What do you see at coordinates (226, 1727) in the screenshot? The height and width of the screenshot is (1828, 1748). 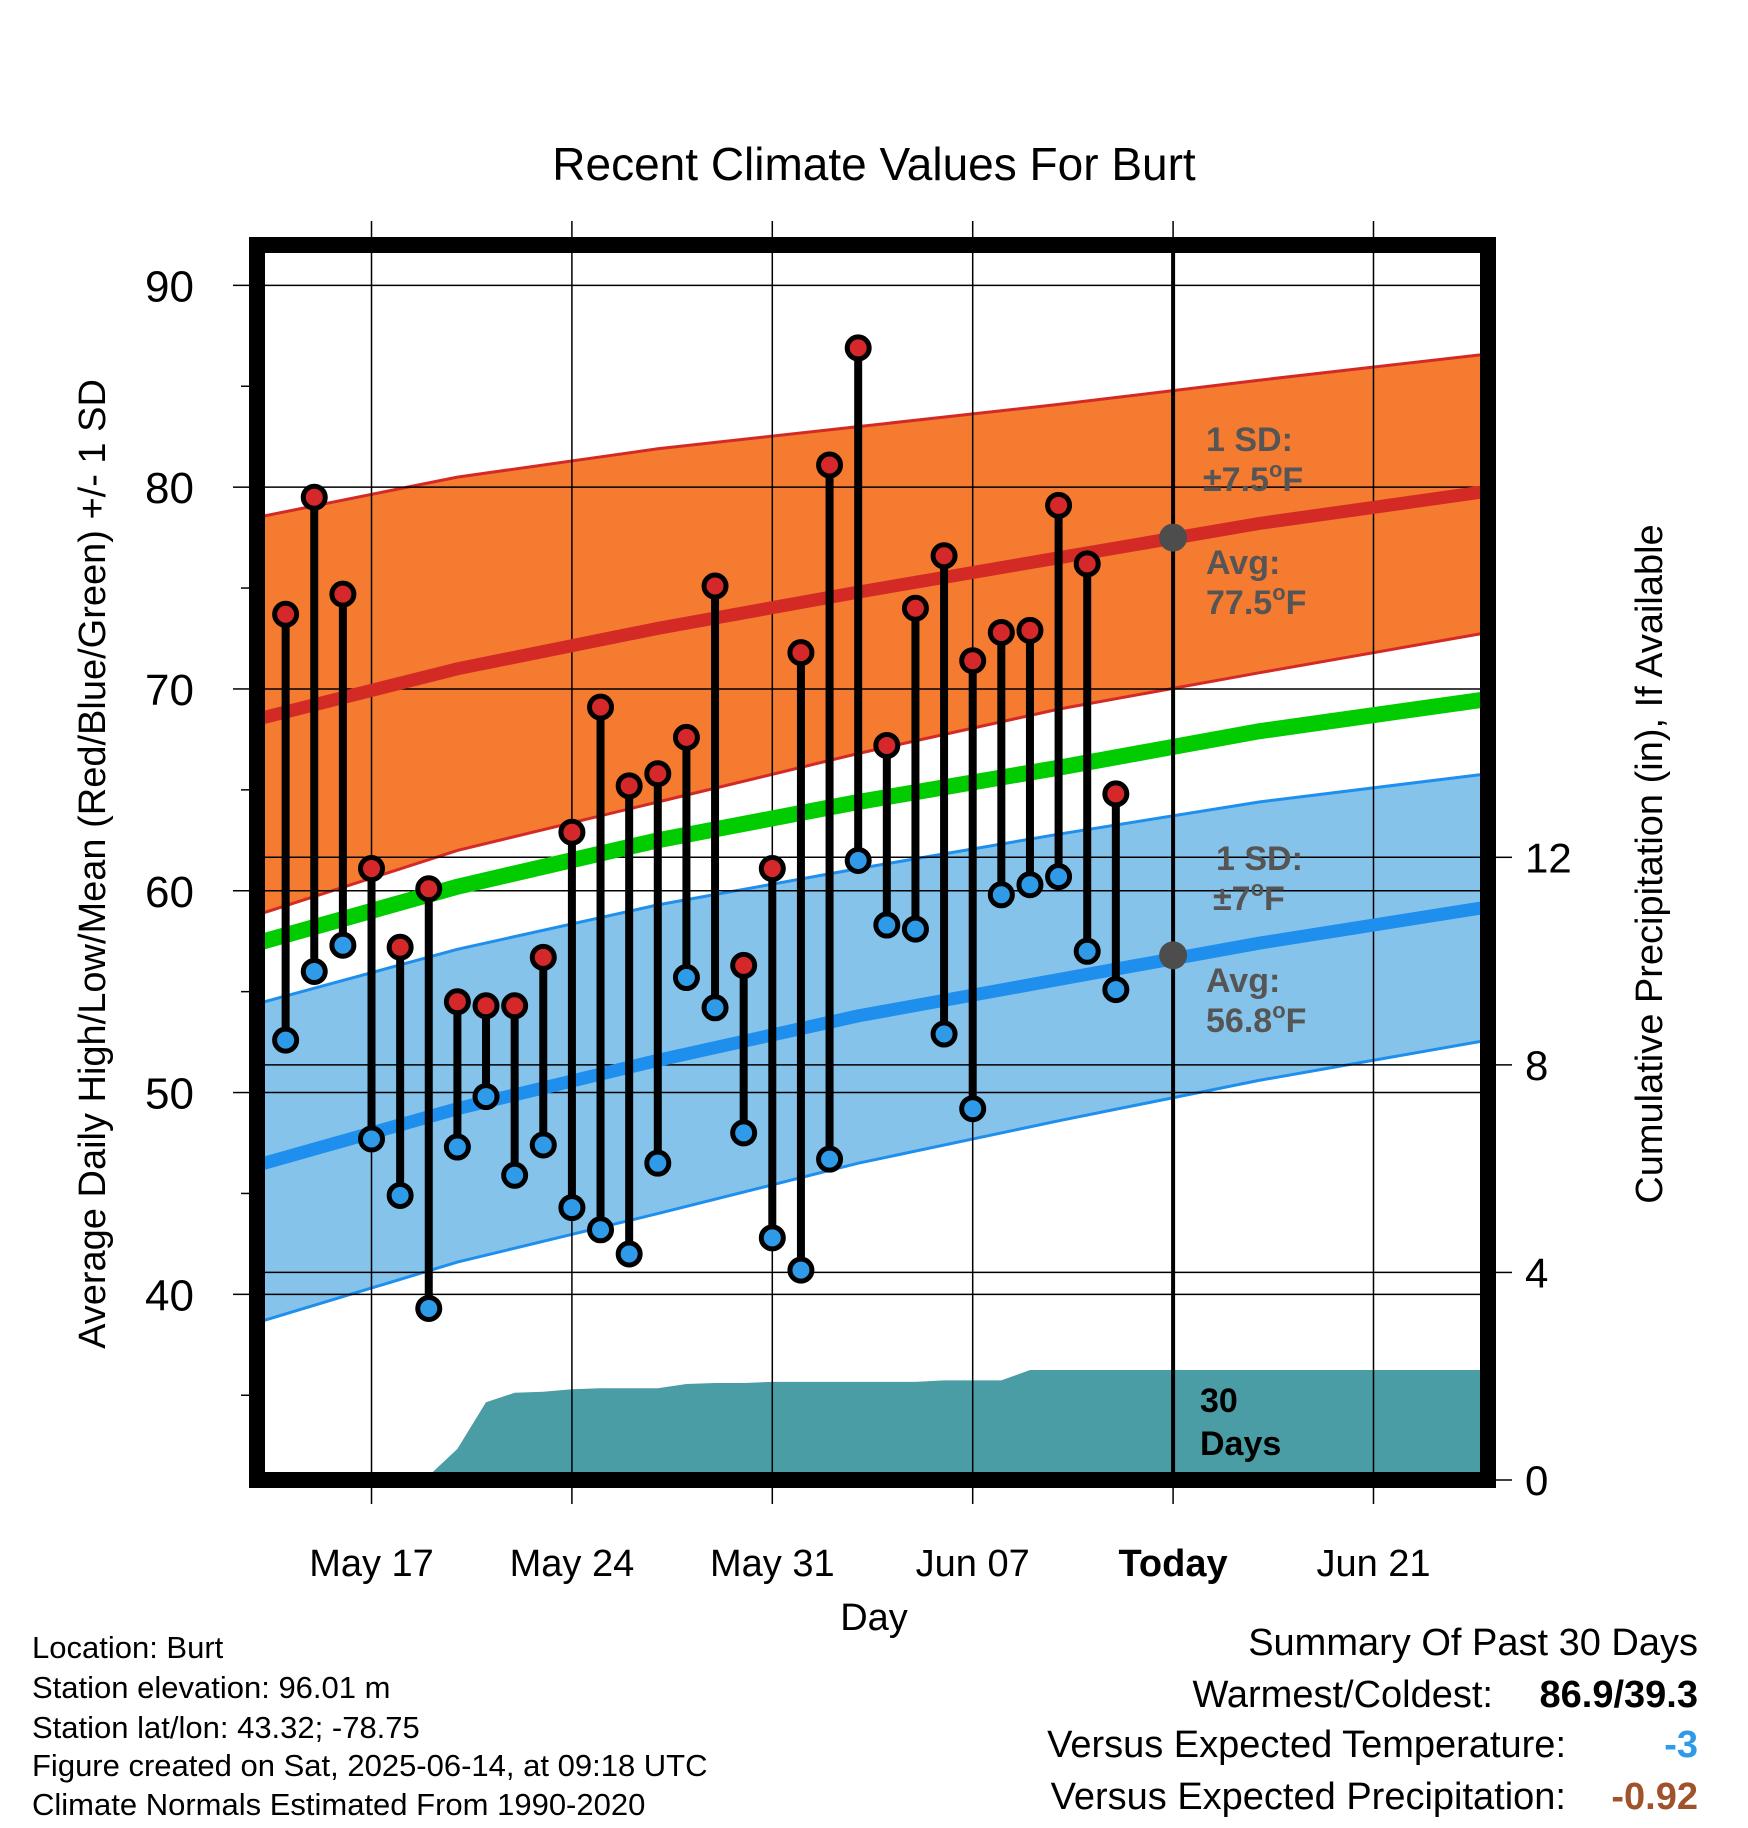 I see `info-latlon: Station lat/lon: 43.32; -78.75` at bounding box center [226, 1727].